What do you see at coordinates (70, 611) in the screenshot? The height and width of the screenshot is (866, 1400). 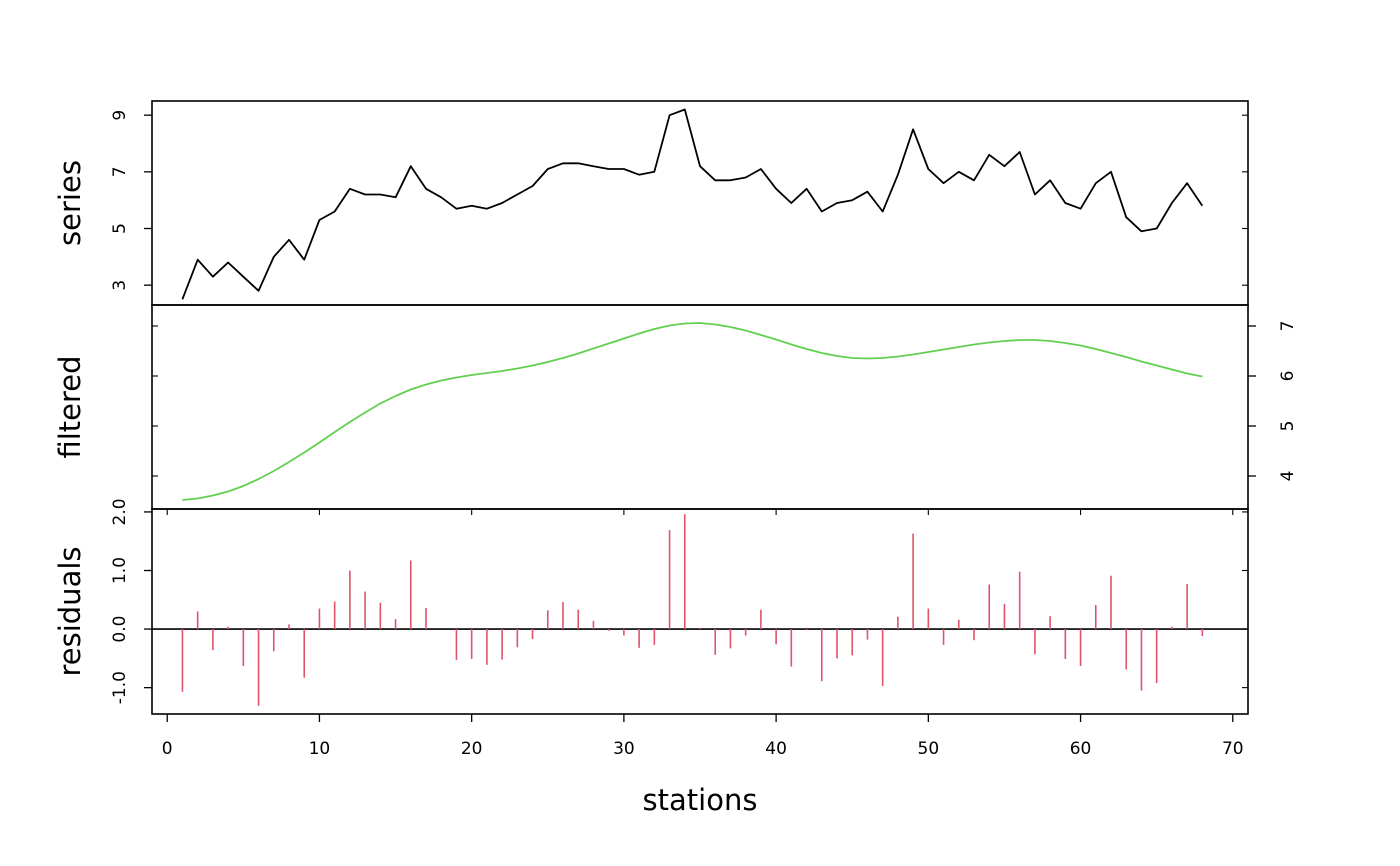 I see `panel-residuals-ylabel: residuals` at bounding box center [70, 611].